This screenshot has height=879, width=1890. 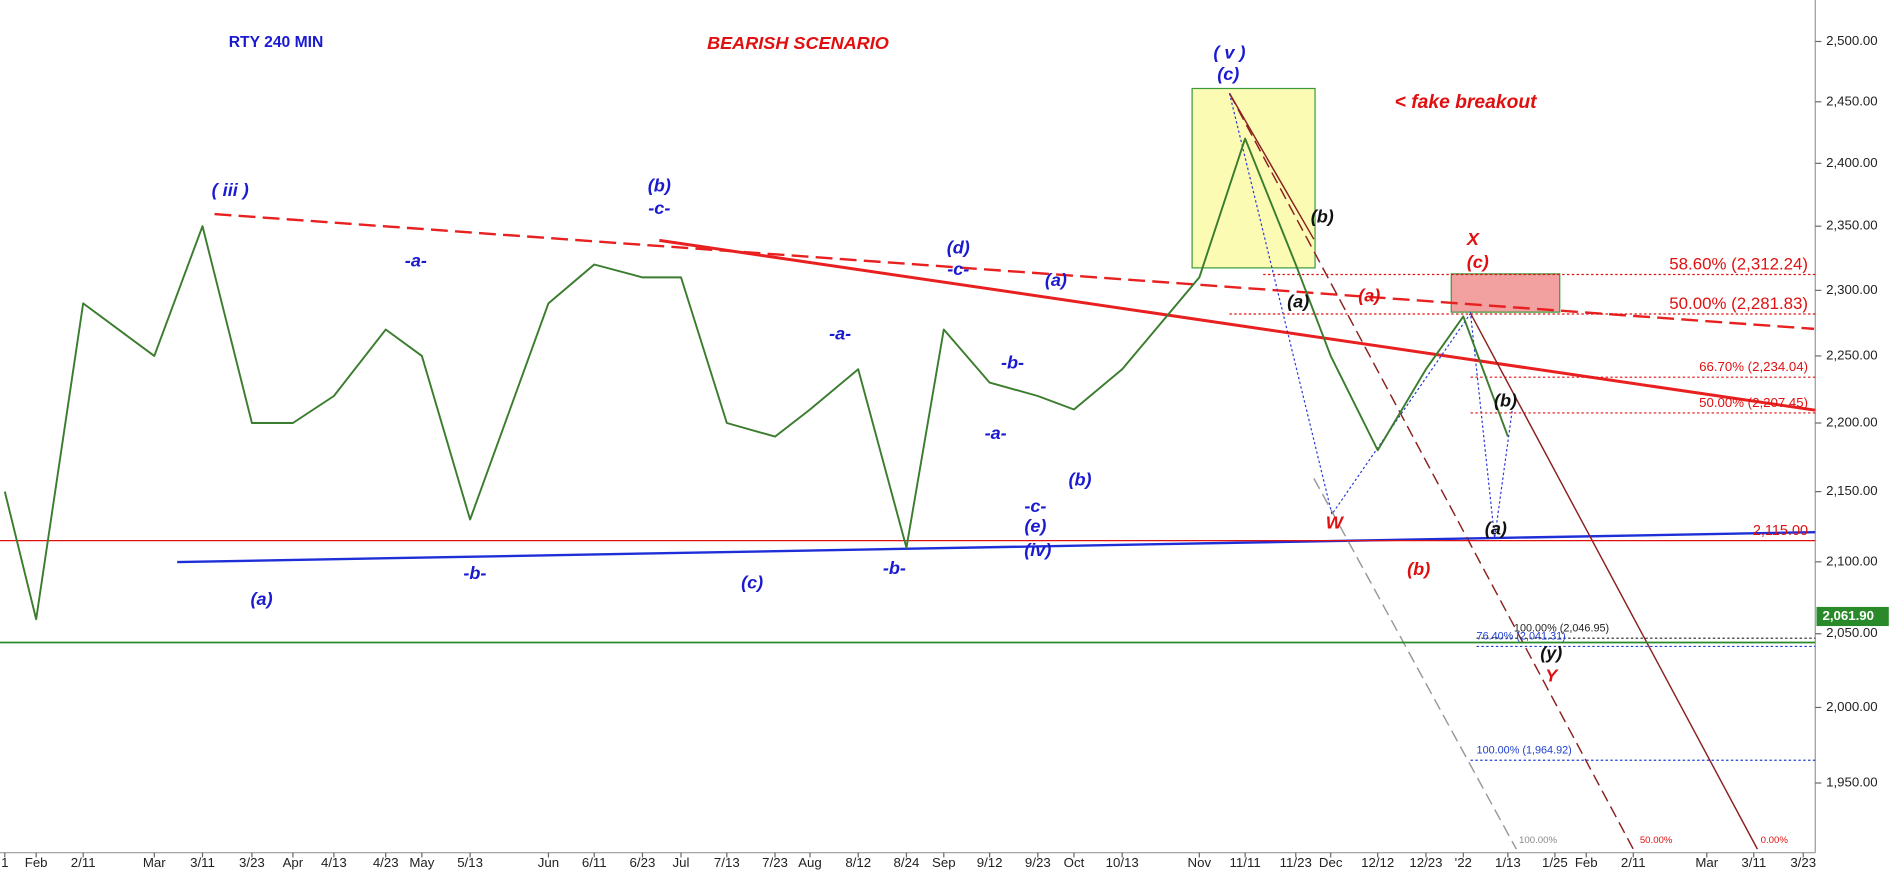 I want to click on wave-path, so click(x=1371, y=316).